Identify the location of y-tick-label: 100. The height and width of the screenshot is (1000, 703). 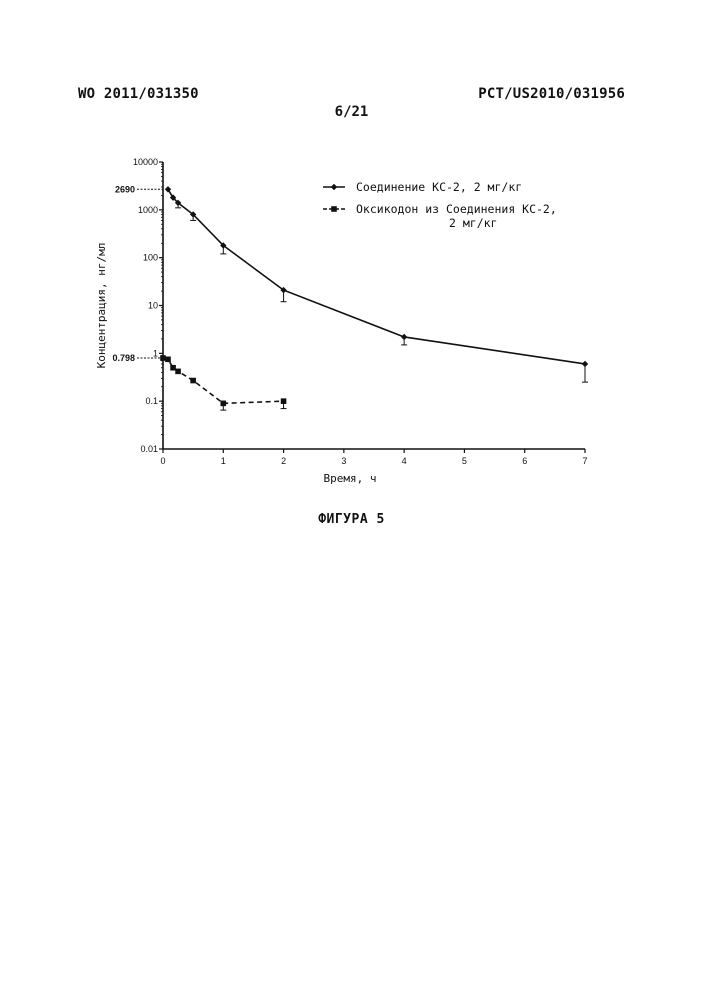
(150, 258).